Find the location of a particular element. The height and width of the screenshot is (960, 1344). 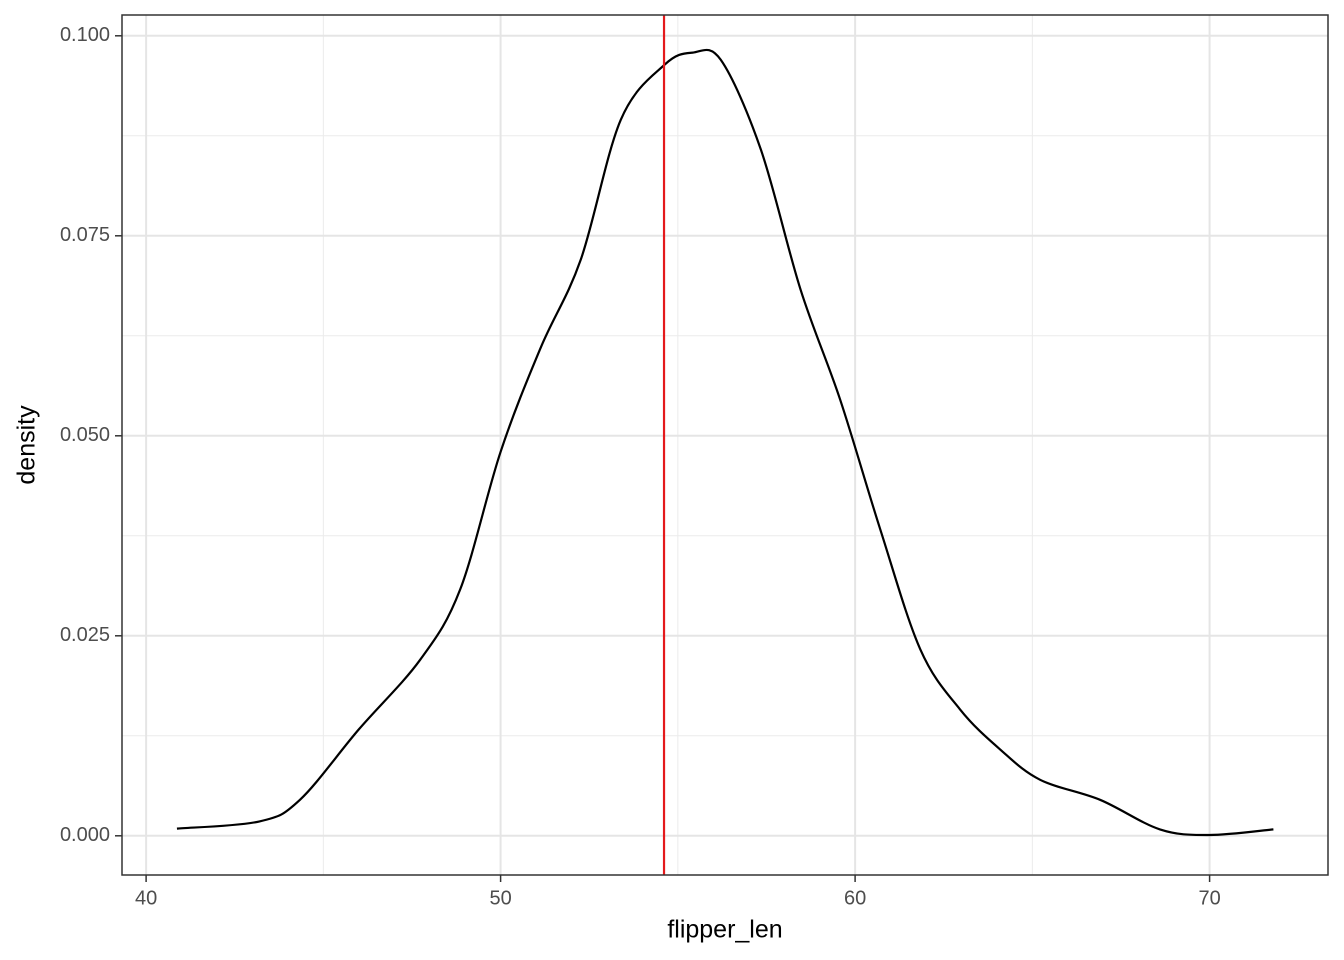

y-tick-label: 0.050 is located at coordinates (85, 435).